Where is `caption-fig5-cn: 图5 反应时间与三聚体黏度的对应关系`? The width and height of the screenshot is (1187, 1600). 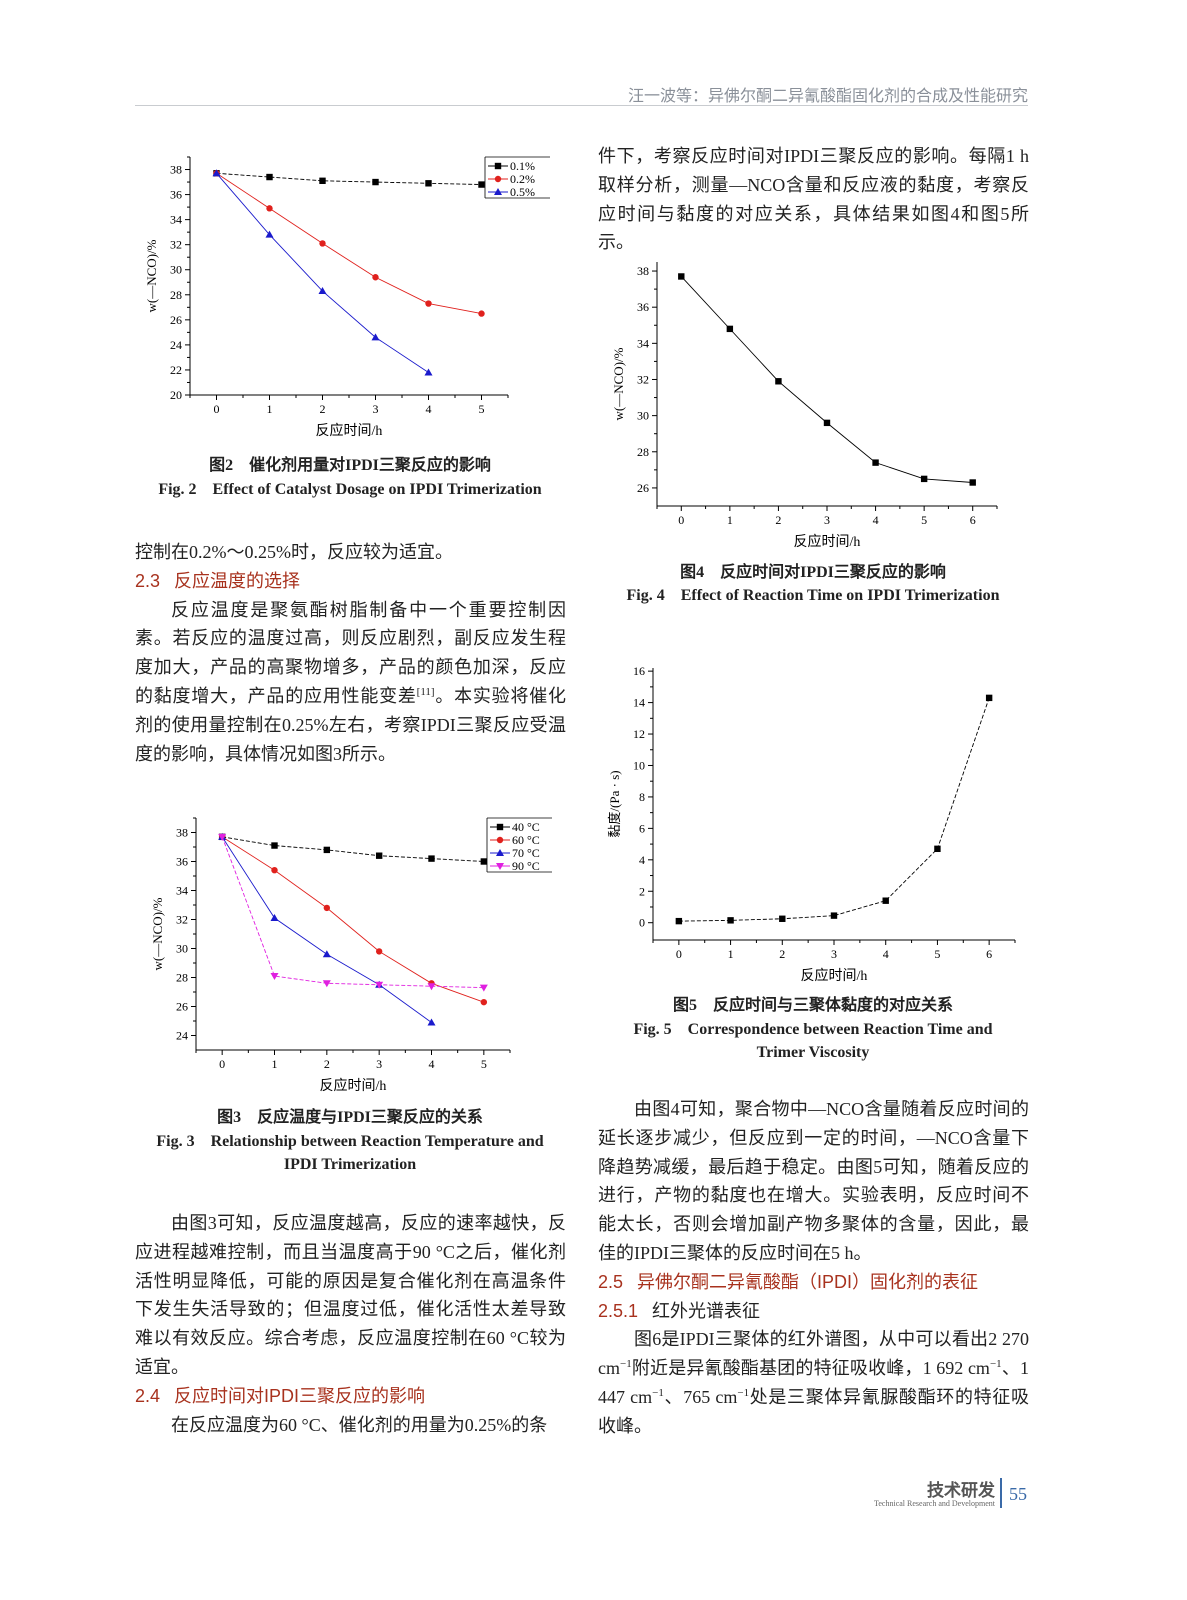 caption-fig5-cn: 图5 反应时间与三聚体黏度的对应关系 is located at coordinates (812, 1005).